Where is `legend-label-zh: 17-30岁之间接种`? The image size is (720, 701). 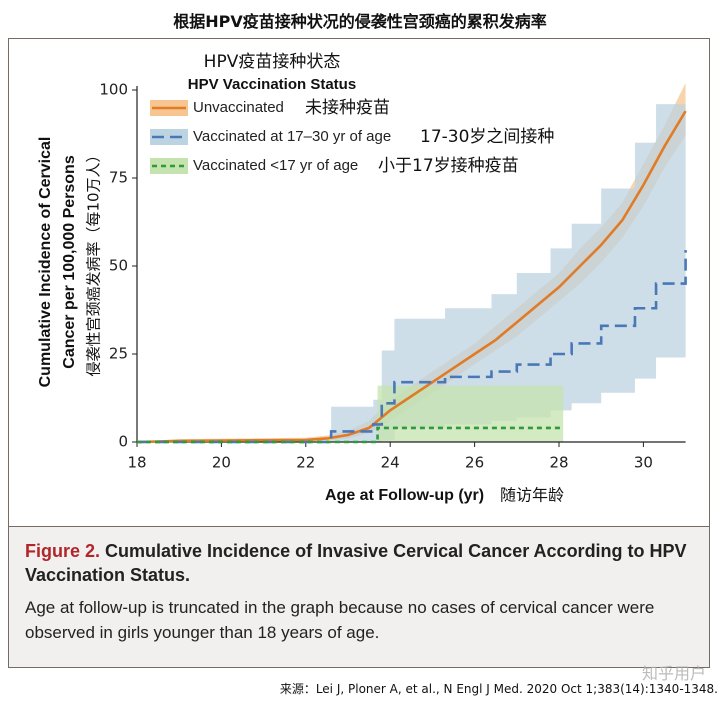
legend-label-zh: 17-30岁之间接种 is located at coordinates (487, 137).